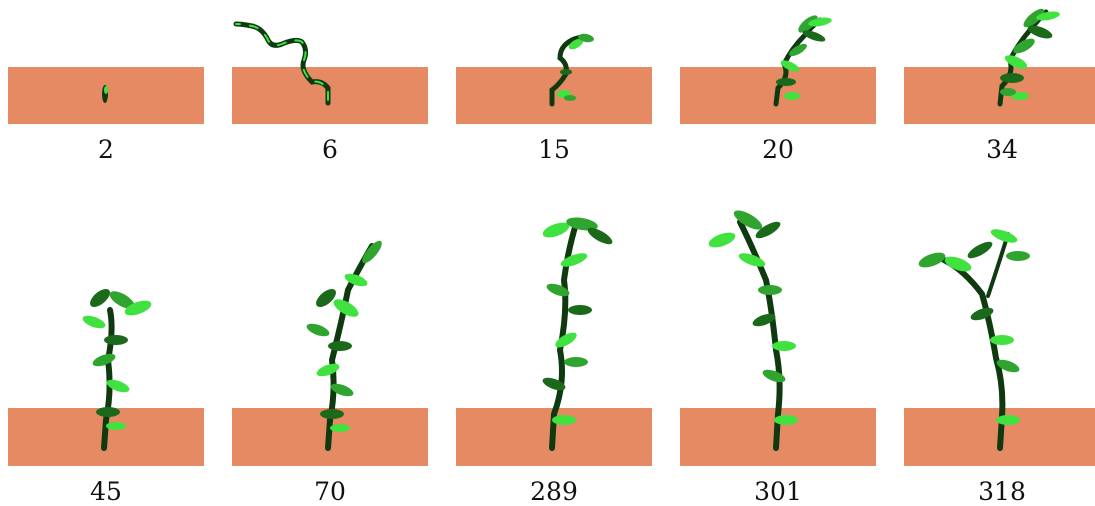 The image size is (1095, 506). Describe the element at coordinates (330, 491) in the screenshot. I see `step-label-70: 70` at that location.